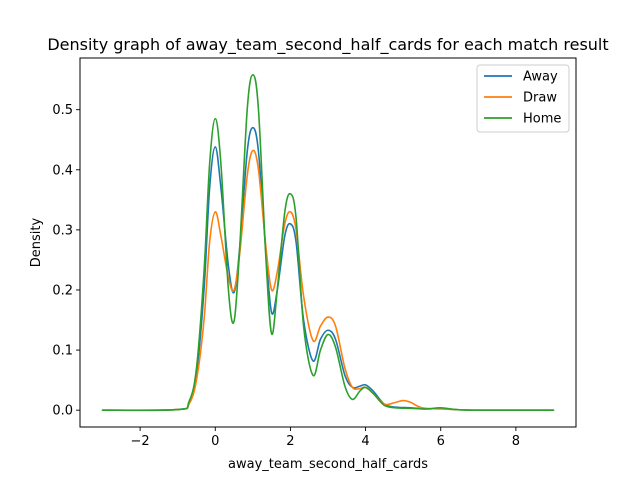  What do you see at coordinates (62, 290) in the screenshot?
I see `y-tick-label: 0.2` at bounding box center [62, 290].